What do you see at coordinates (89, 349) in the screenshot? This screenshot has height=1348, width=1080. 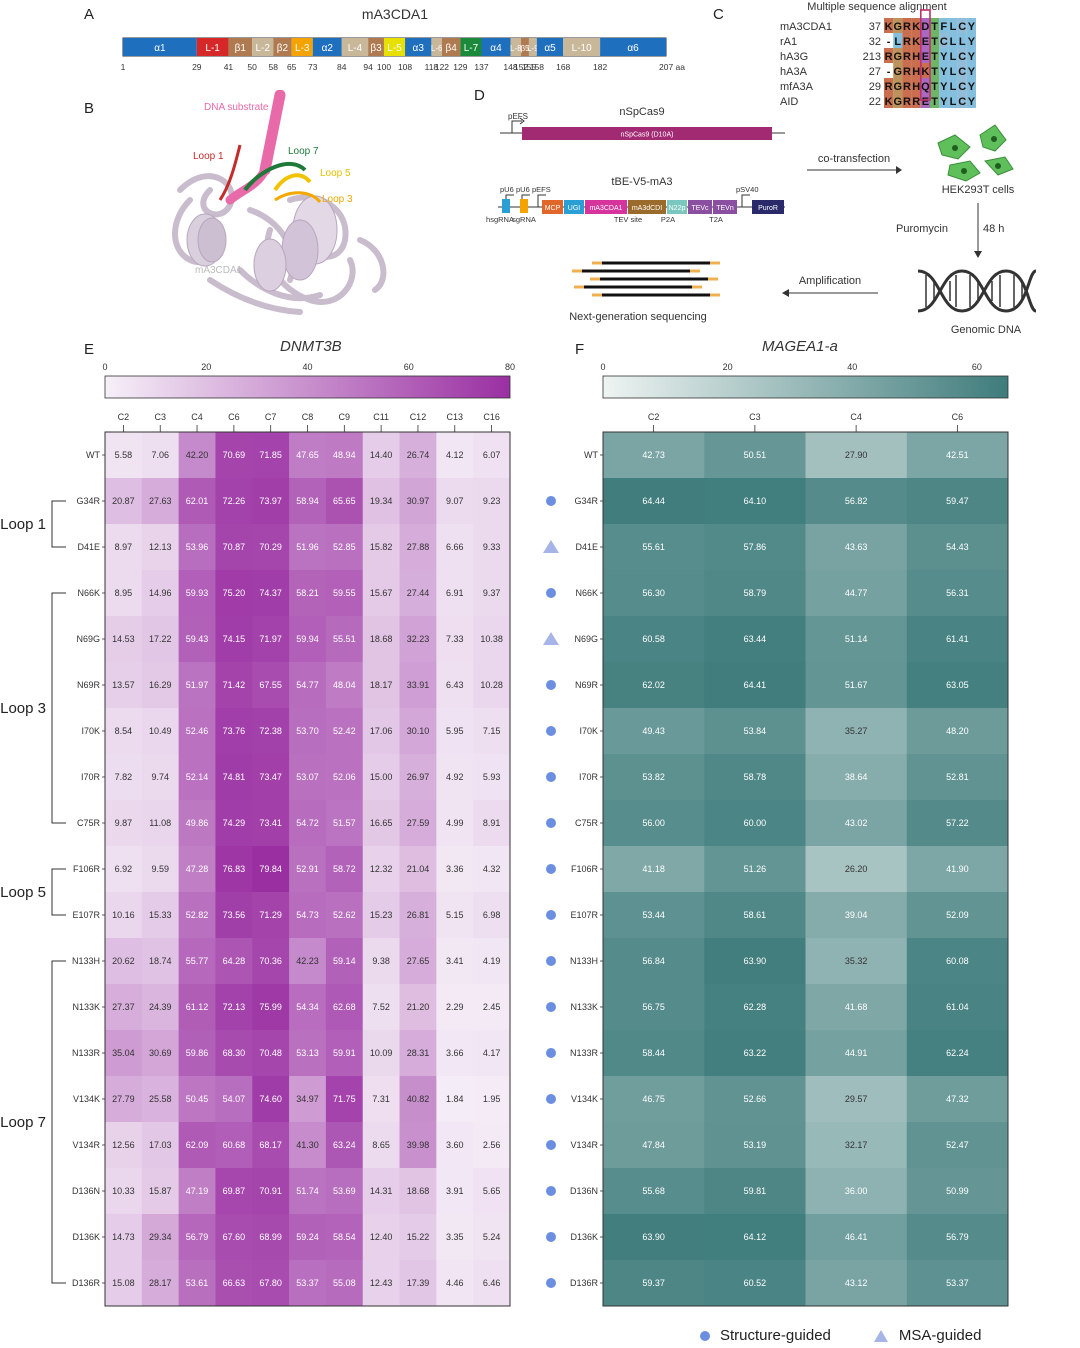 I see `panel-letter-e: E` at bounding box center [89, 349].